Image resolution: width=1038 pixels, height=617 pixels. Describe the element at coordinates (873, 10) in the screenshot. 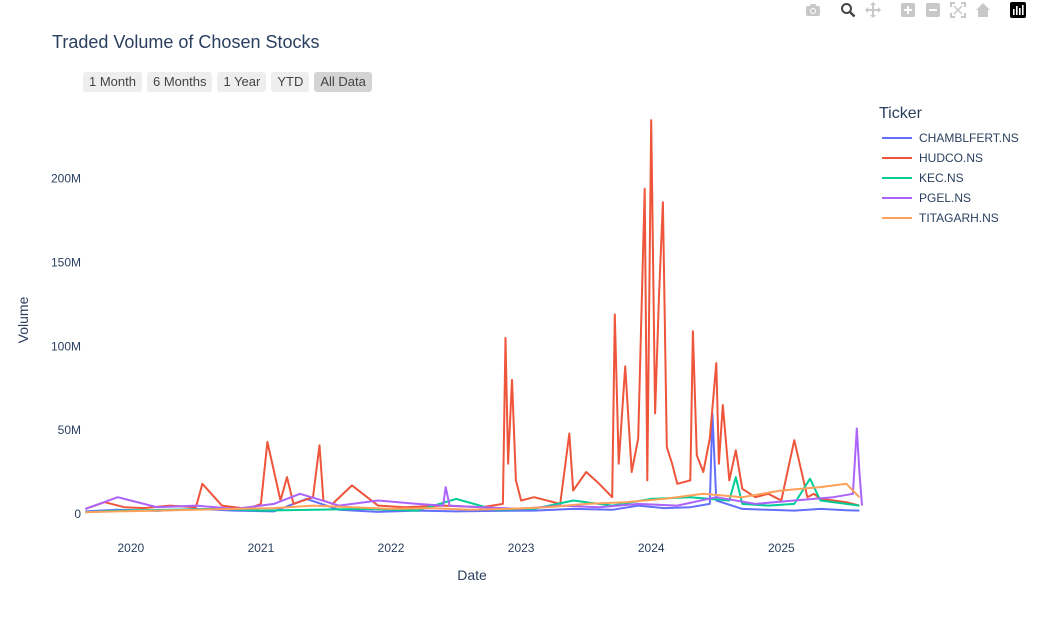

I see `pan-icon` at that location.